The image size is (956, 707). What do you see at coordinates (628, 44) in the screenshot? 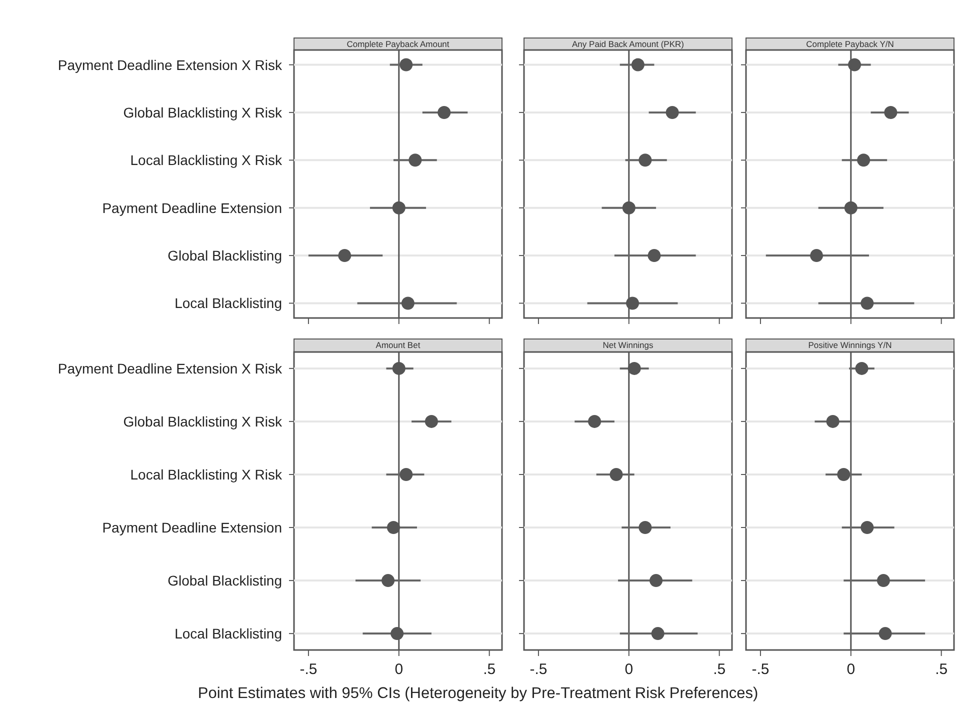
I see `chart-title: Any Paid Back Amount (PKR)` at bounding box center [628, 44].